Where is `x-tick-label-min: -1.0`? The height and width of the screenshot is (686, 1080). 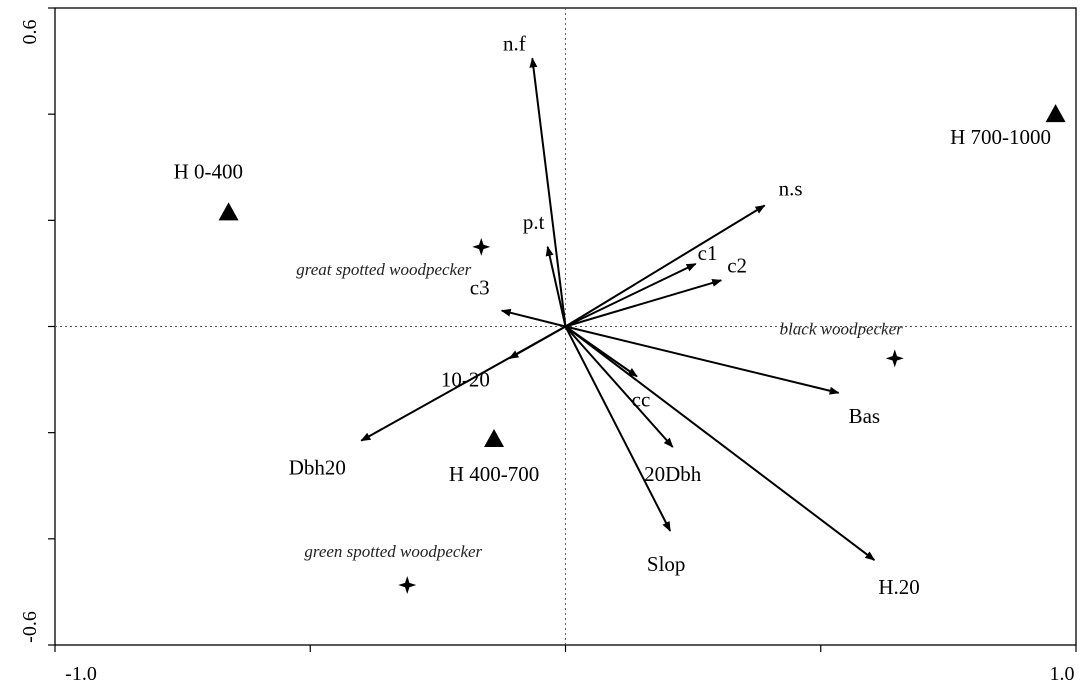 x-tick-label-min: -1.0 is located at coordinates (81, 674).